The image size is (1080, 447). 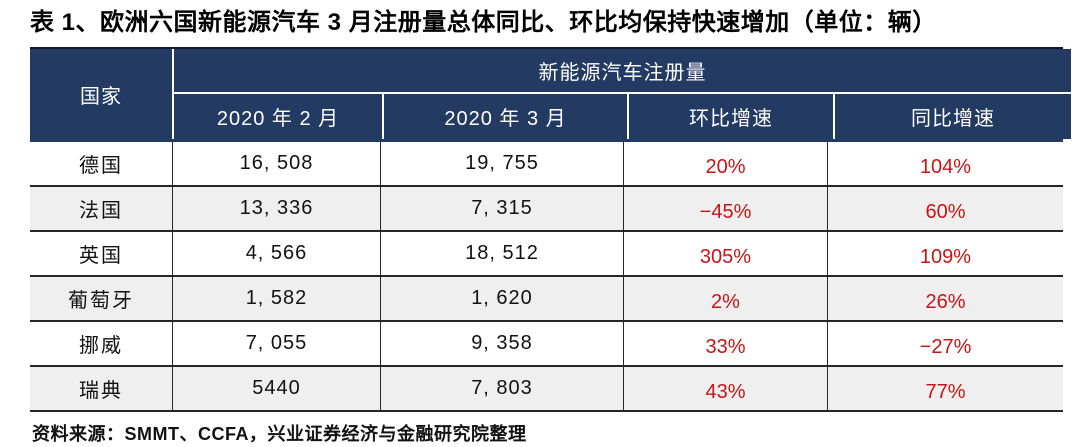 I want to click on header-feb-2020: 2020 年 2 月, so click(x=278, y=116).